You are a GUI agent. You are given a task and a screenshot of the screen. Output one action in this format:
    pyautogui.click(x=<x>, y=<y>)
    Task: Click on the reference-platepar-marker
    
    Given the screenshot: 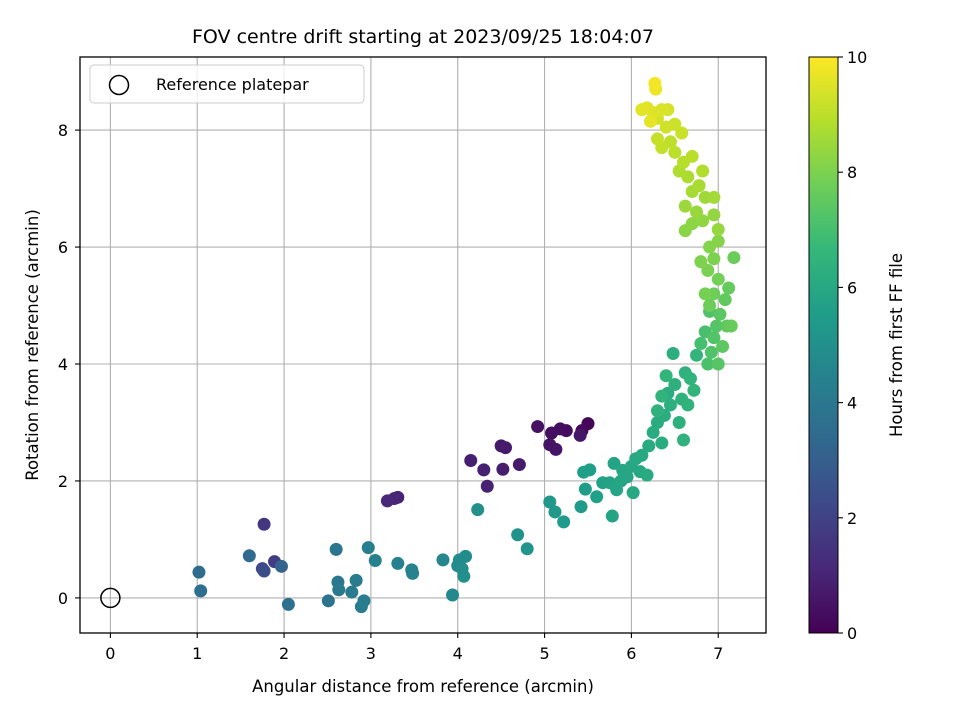 What is the action you would take?
    pyautogui.click(x=110, y=598)
    